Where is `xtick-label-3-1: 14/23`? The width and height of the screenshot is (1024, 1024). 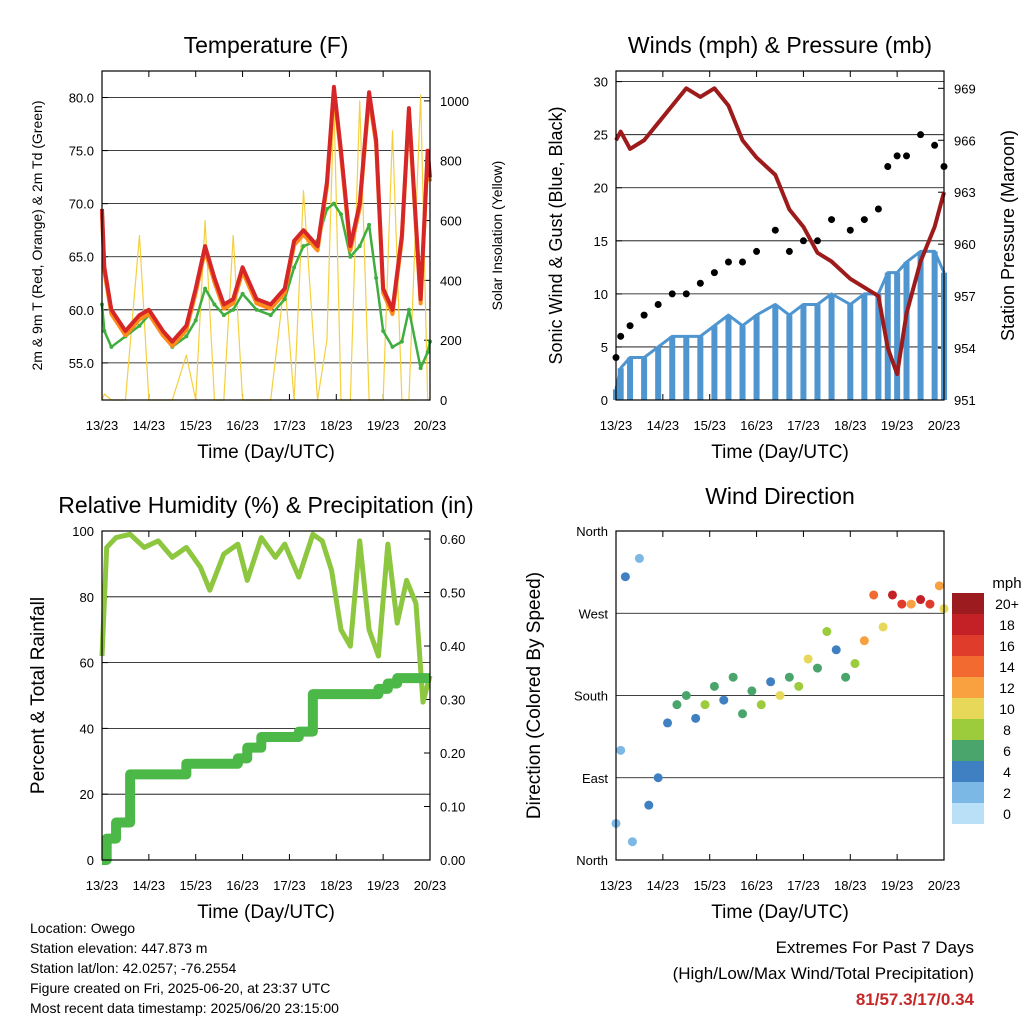
xtick-label-3-1: 14/23 is located at coordinates (149, 885).